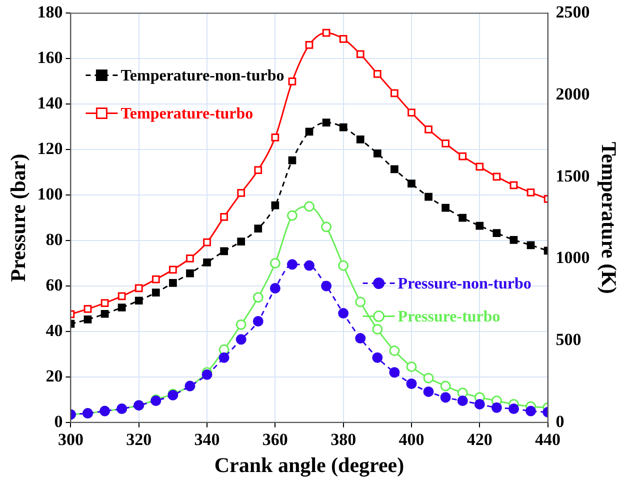 This screenshot has width=627, height=479. What do you see at coordinates (50, 12) in the screenshot?
I see `y-tick-label: 180` at bounding box center [50, 12].